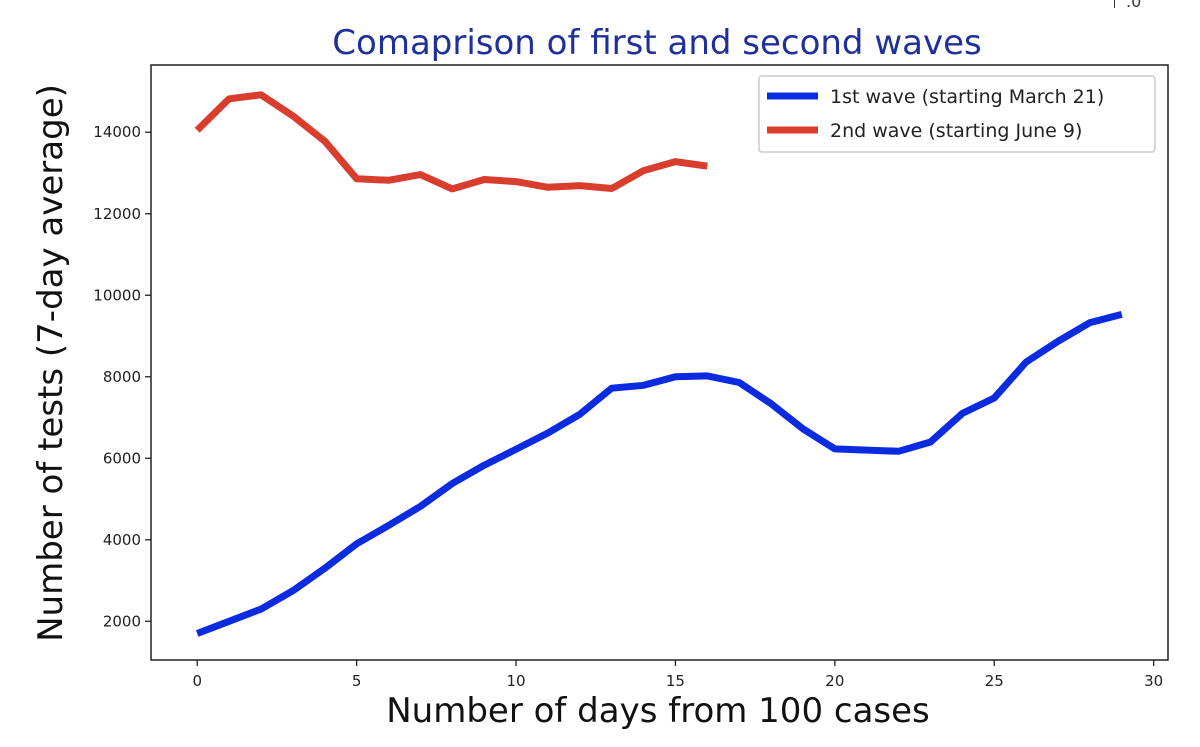  What do you see at coordinates (1153, 681) in the screenshot?
I see `x-tick-label: 30` at bounding box center [1153, 681].